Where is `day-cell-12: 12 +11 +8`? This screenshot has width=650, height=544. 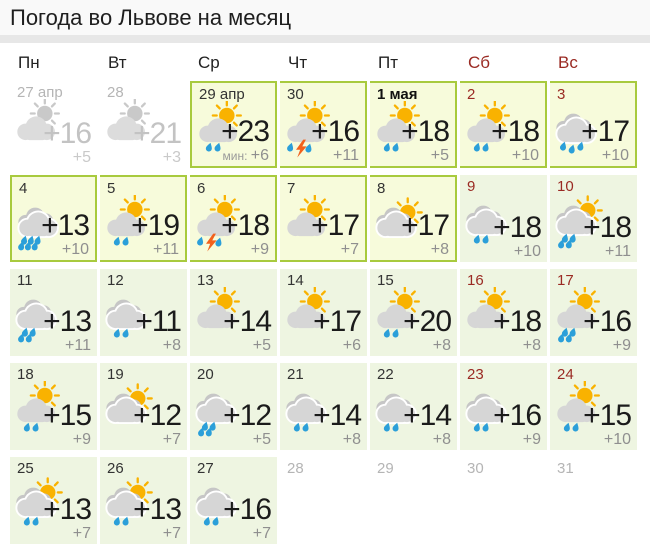
day-cell-12: 12 +11 +8 is located at coordinates (143, 313).